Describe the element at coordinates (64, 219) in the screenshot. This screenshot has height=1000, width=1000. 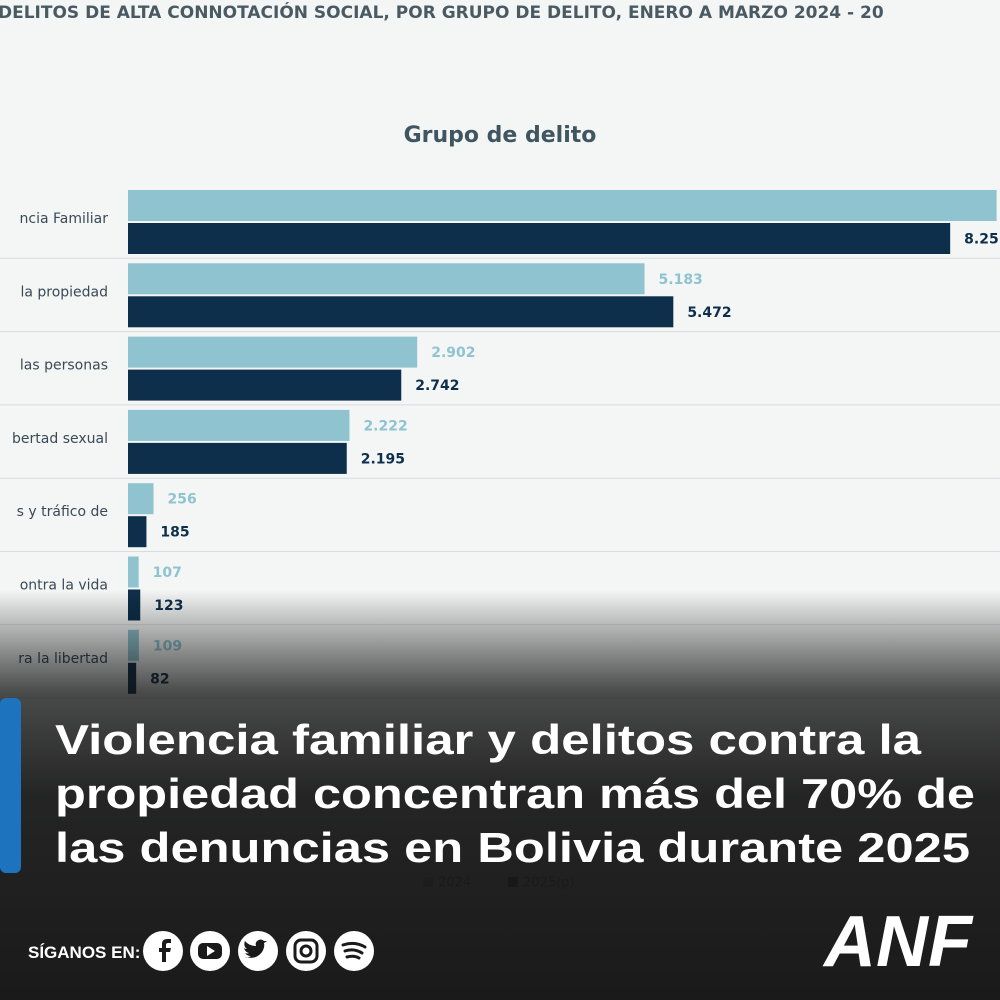
I see `category-label: ncia Familiar` at that location.